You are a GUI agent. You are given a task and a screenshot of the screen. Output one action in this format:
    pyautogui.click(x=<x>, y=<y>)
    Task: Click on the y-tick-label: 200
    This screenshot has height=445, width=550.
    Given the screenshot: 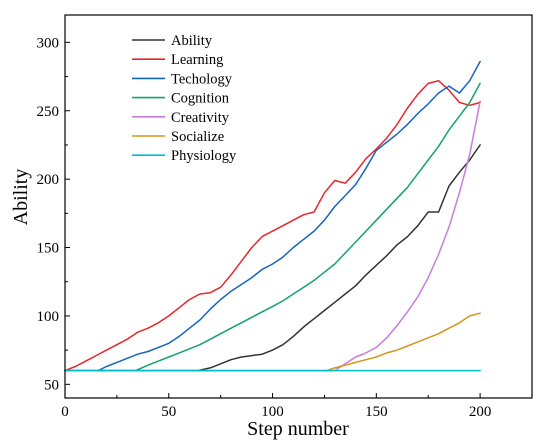 What is the action you would take?
    pyautogui.click(x=48, y=180)
    